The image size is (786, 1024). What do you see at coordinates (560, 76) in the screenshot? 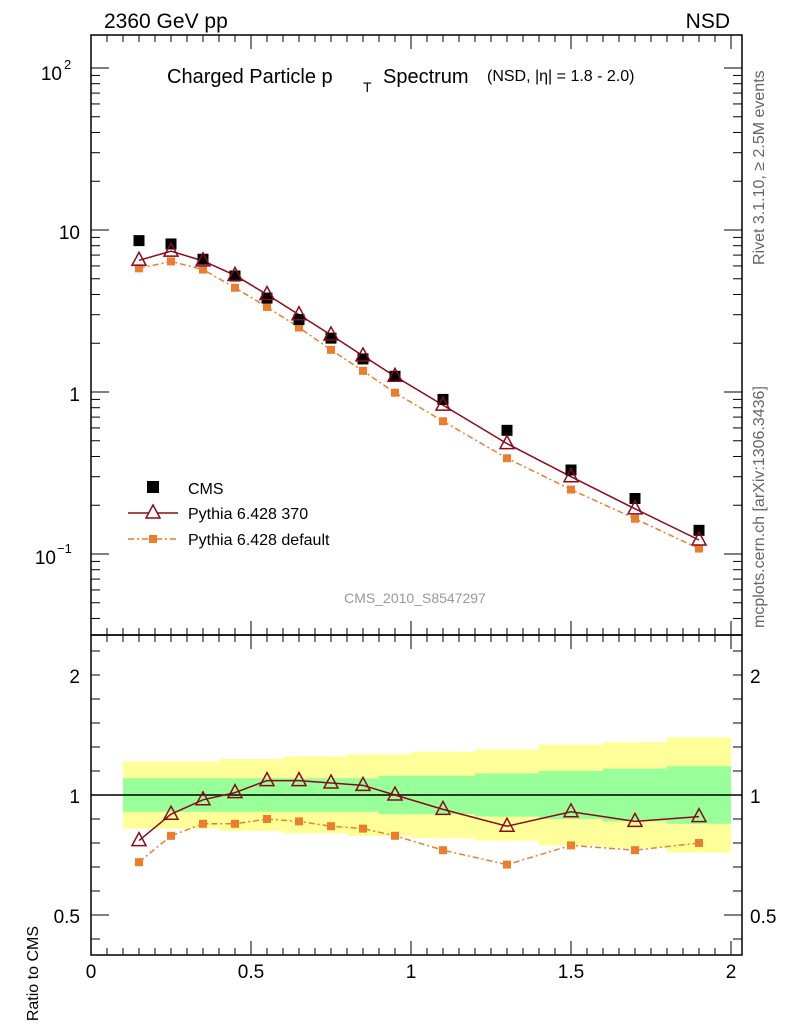
I see `chart-title-selection: (NSD, |η| = 1.8 - 2.0)` at bounding box center [560, 76].